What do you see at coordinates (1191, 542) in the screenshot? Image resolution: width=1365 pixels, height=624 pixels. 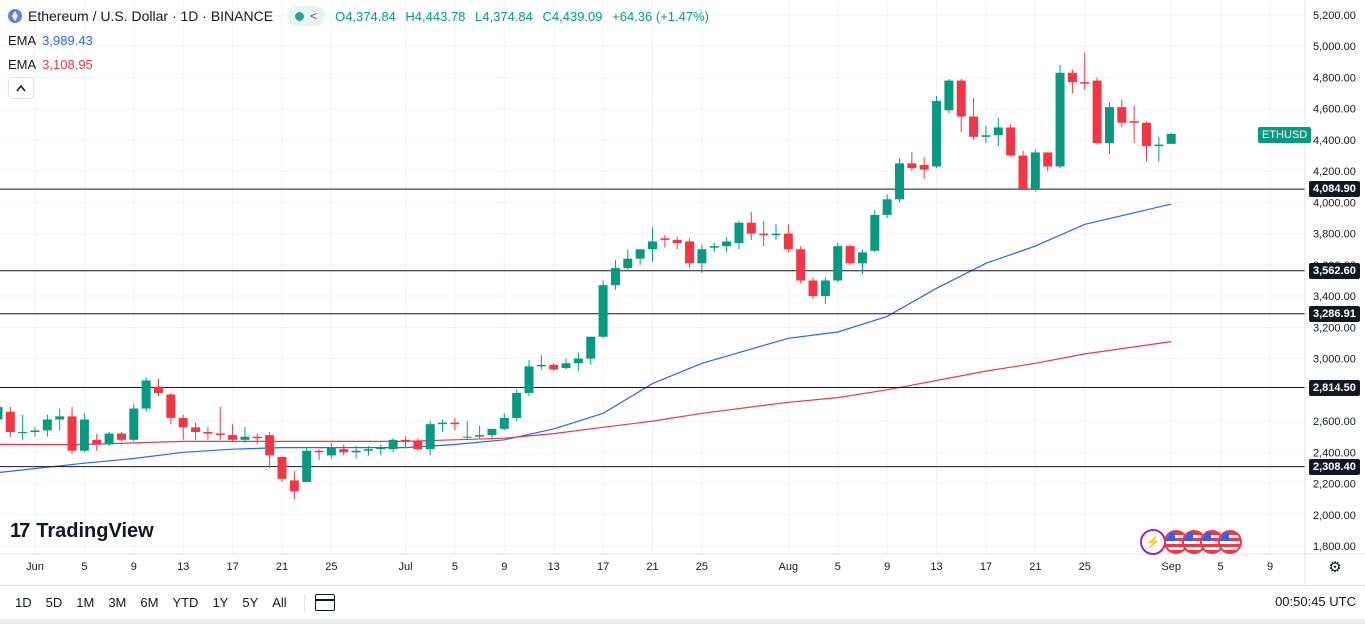 I see `events-markers: ⚡` at bounding box center [1191, 542].